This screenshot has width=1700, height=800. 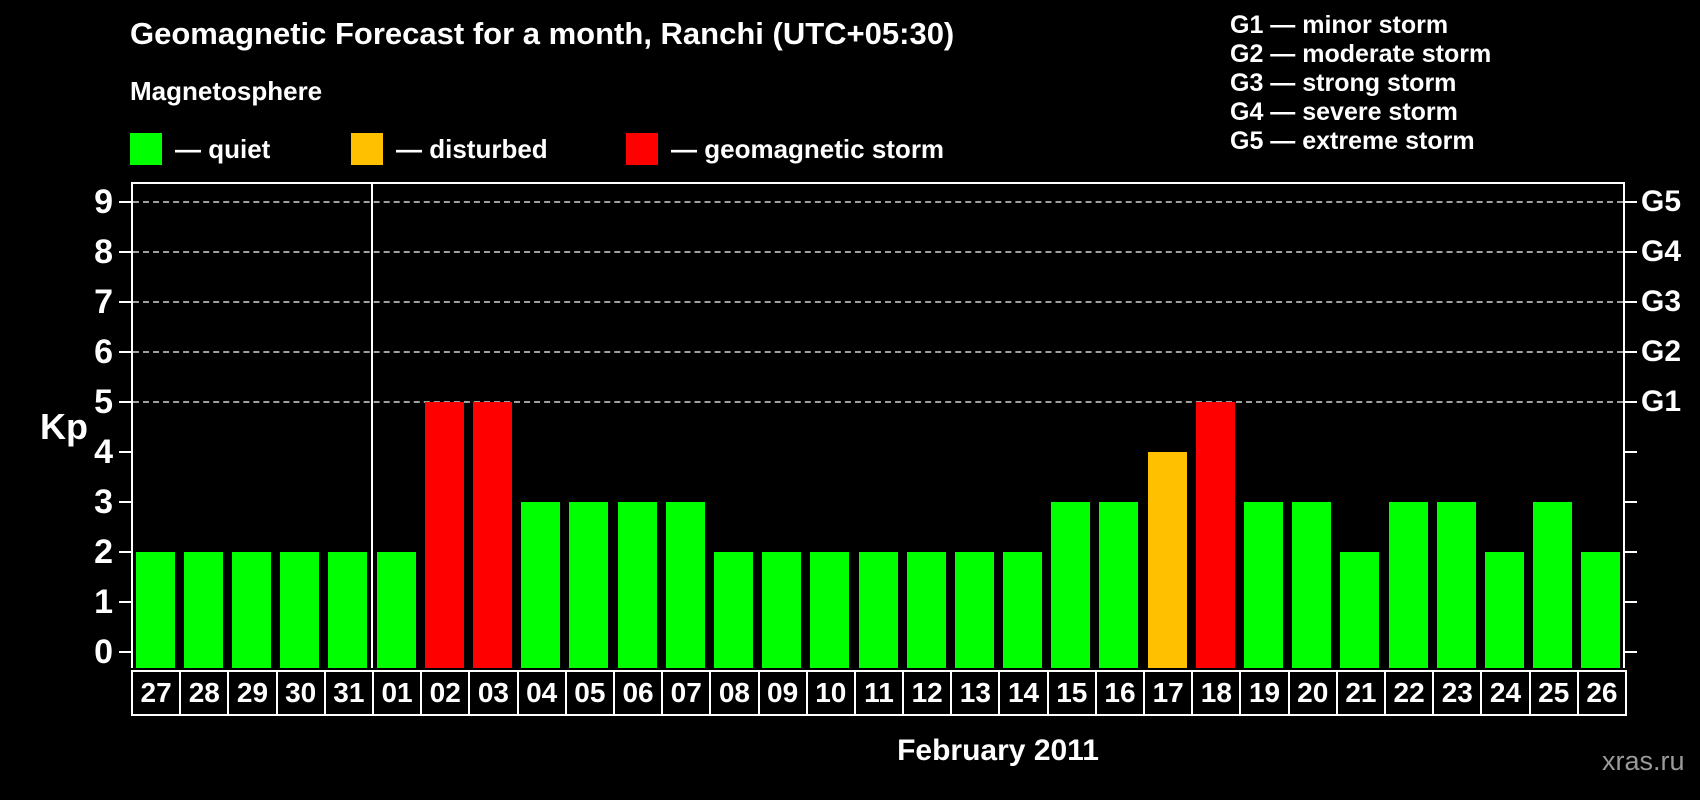 What do you see at coordinates (808, 148) in the screenshot?
I see `legend-label-storm: — geomagnetic storm` at bounding box center [808, 148].